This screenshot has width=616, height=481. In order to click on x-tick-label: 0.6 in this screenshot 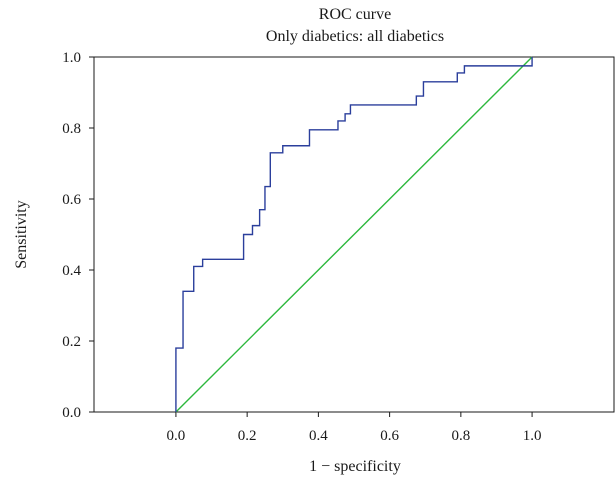, I will do `click(389, 436)`.